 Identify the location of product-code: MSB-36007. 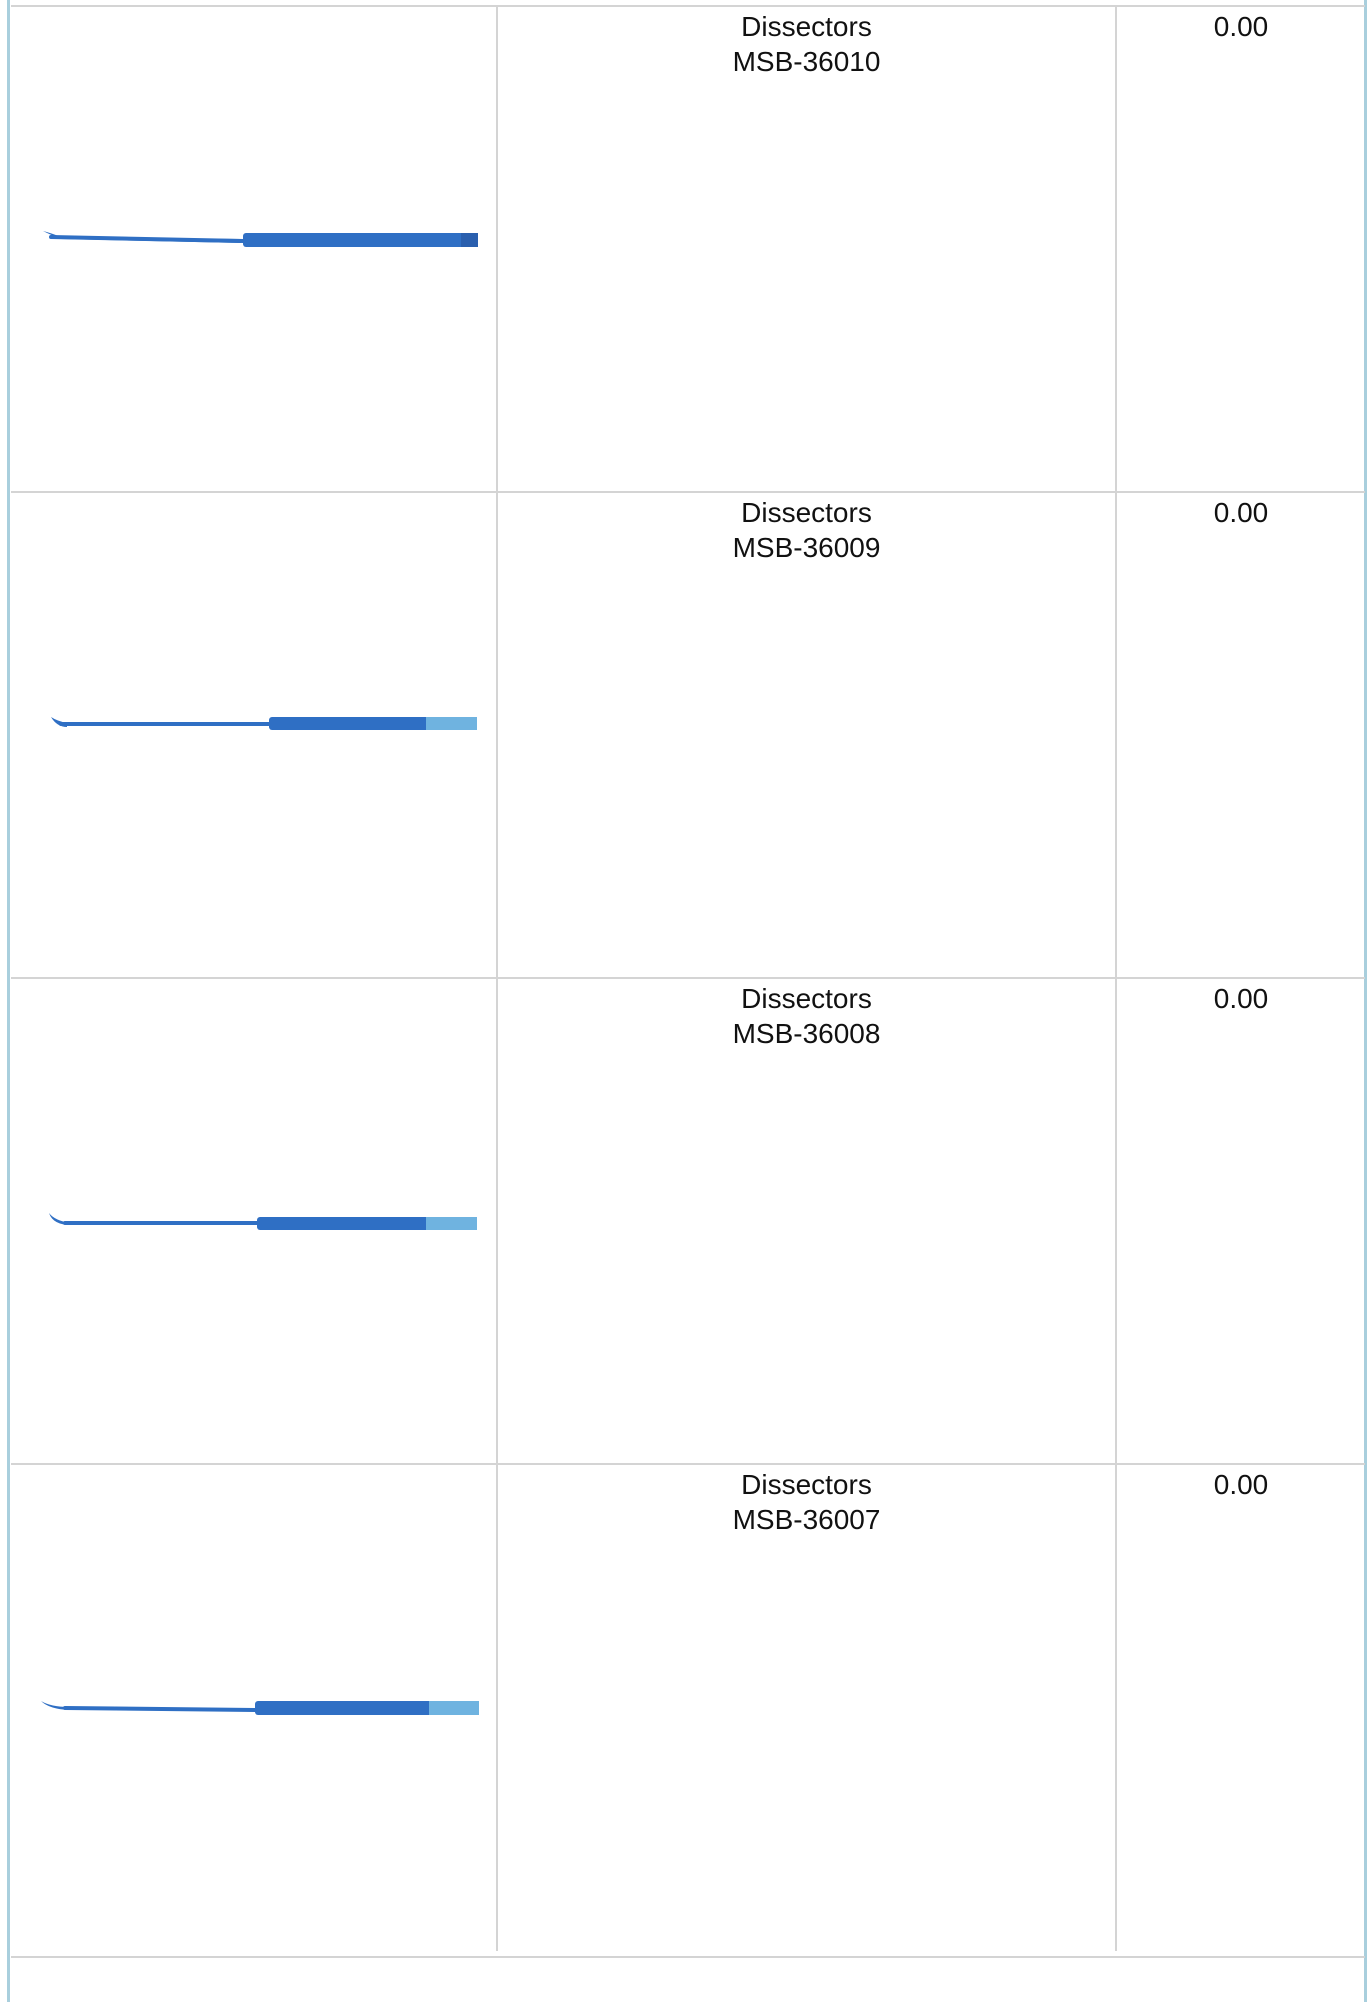
(806, 1519).